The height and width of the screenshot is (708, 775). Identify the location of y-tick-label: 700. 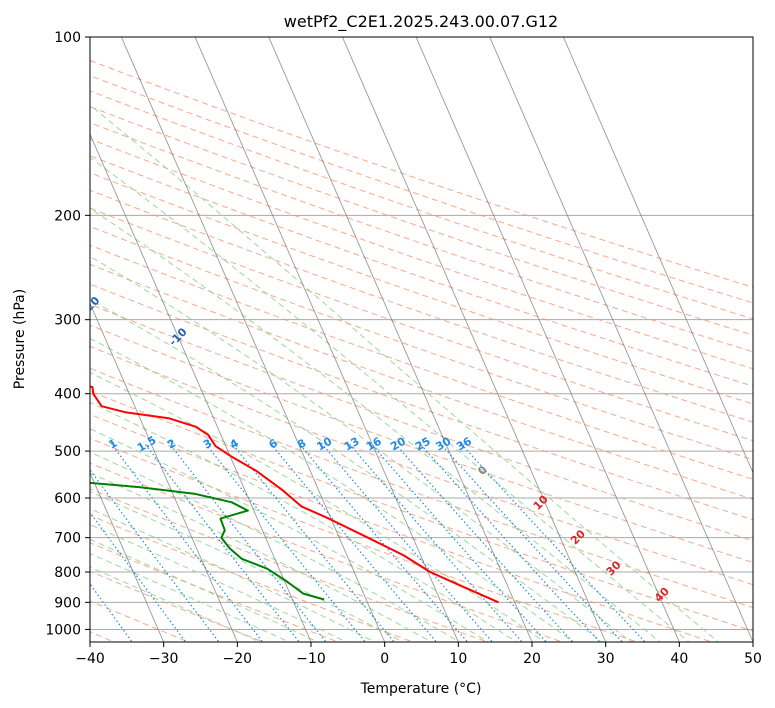
(67, 539).